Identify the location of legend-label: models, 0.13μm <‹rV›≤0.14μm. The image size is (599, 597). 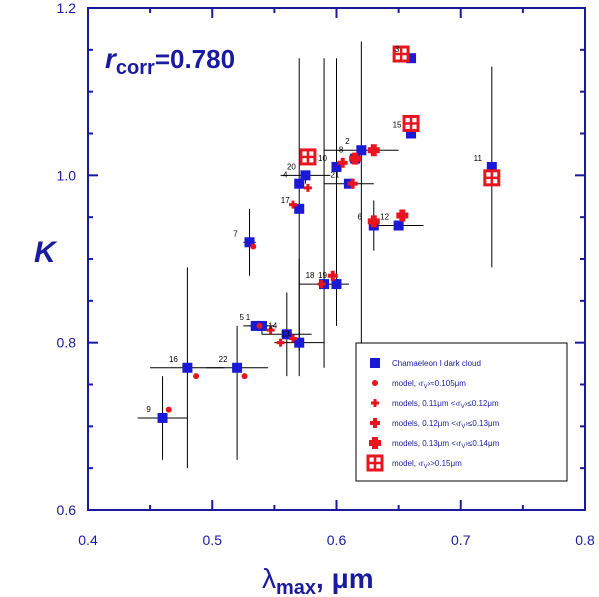
(446, 444).